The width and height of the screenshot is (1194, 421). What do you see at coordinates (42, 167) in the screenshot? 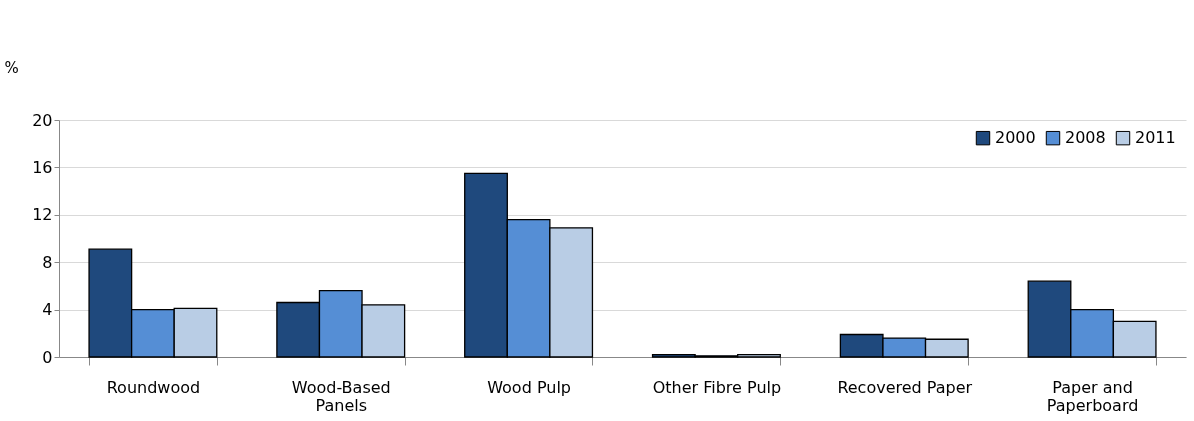
I see `y-tick-label: 16` at bounding box center [42, 167].